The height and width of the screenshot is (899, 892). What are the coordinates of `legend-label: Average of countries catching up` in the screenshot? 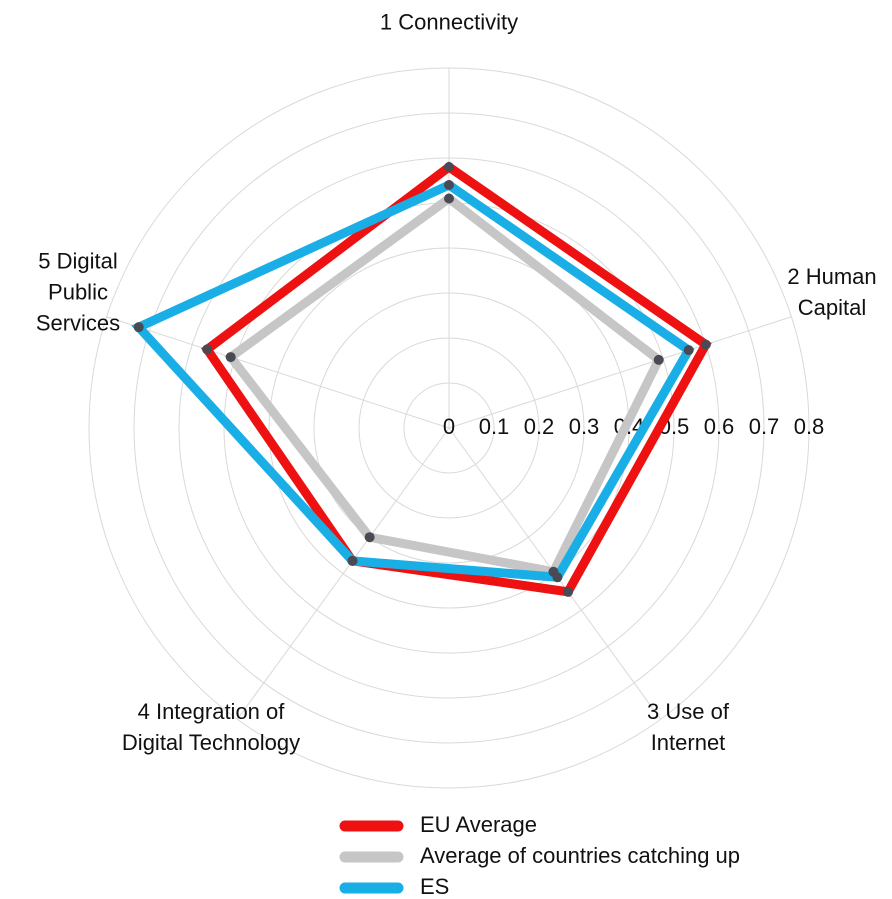 It's located at (580, 855).